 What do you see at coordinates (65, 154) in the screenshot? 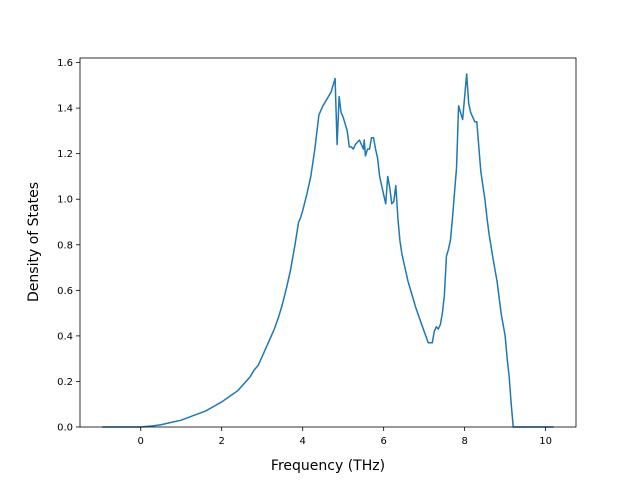
I see `y-tick-label: 1.2` at bounding box center [65, 154].